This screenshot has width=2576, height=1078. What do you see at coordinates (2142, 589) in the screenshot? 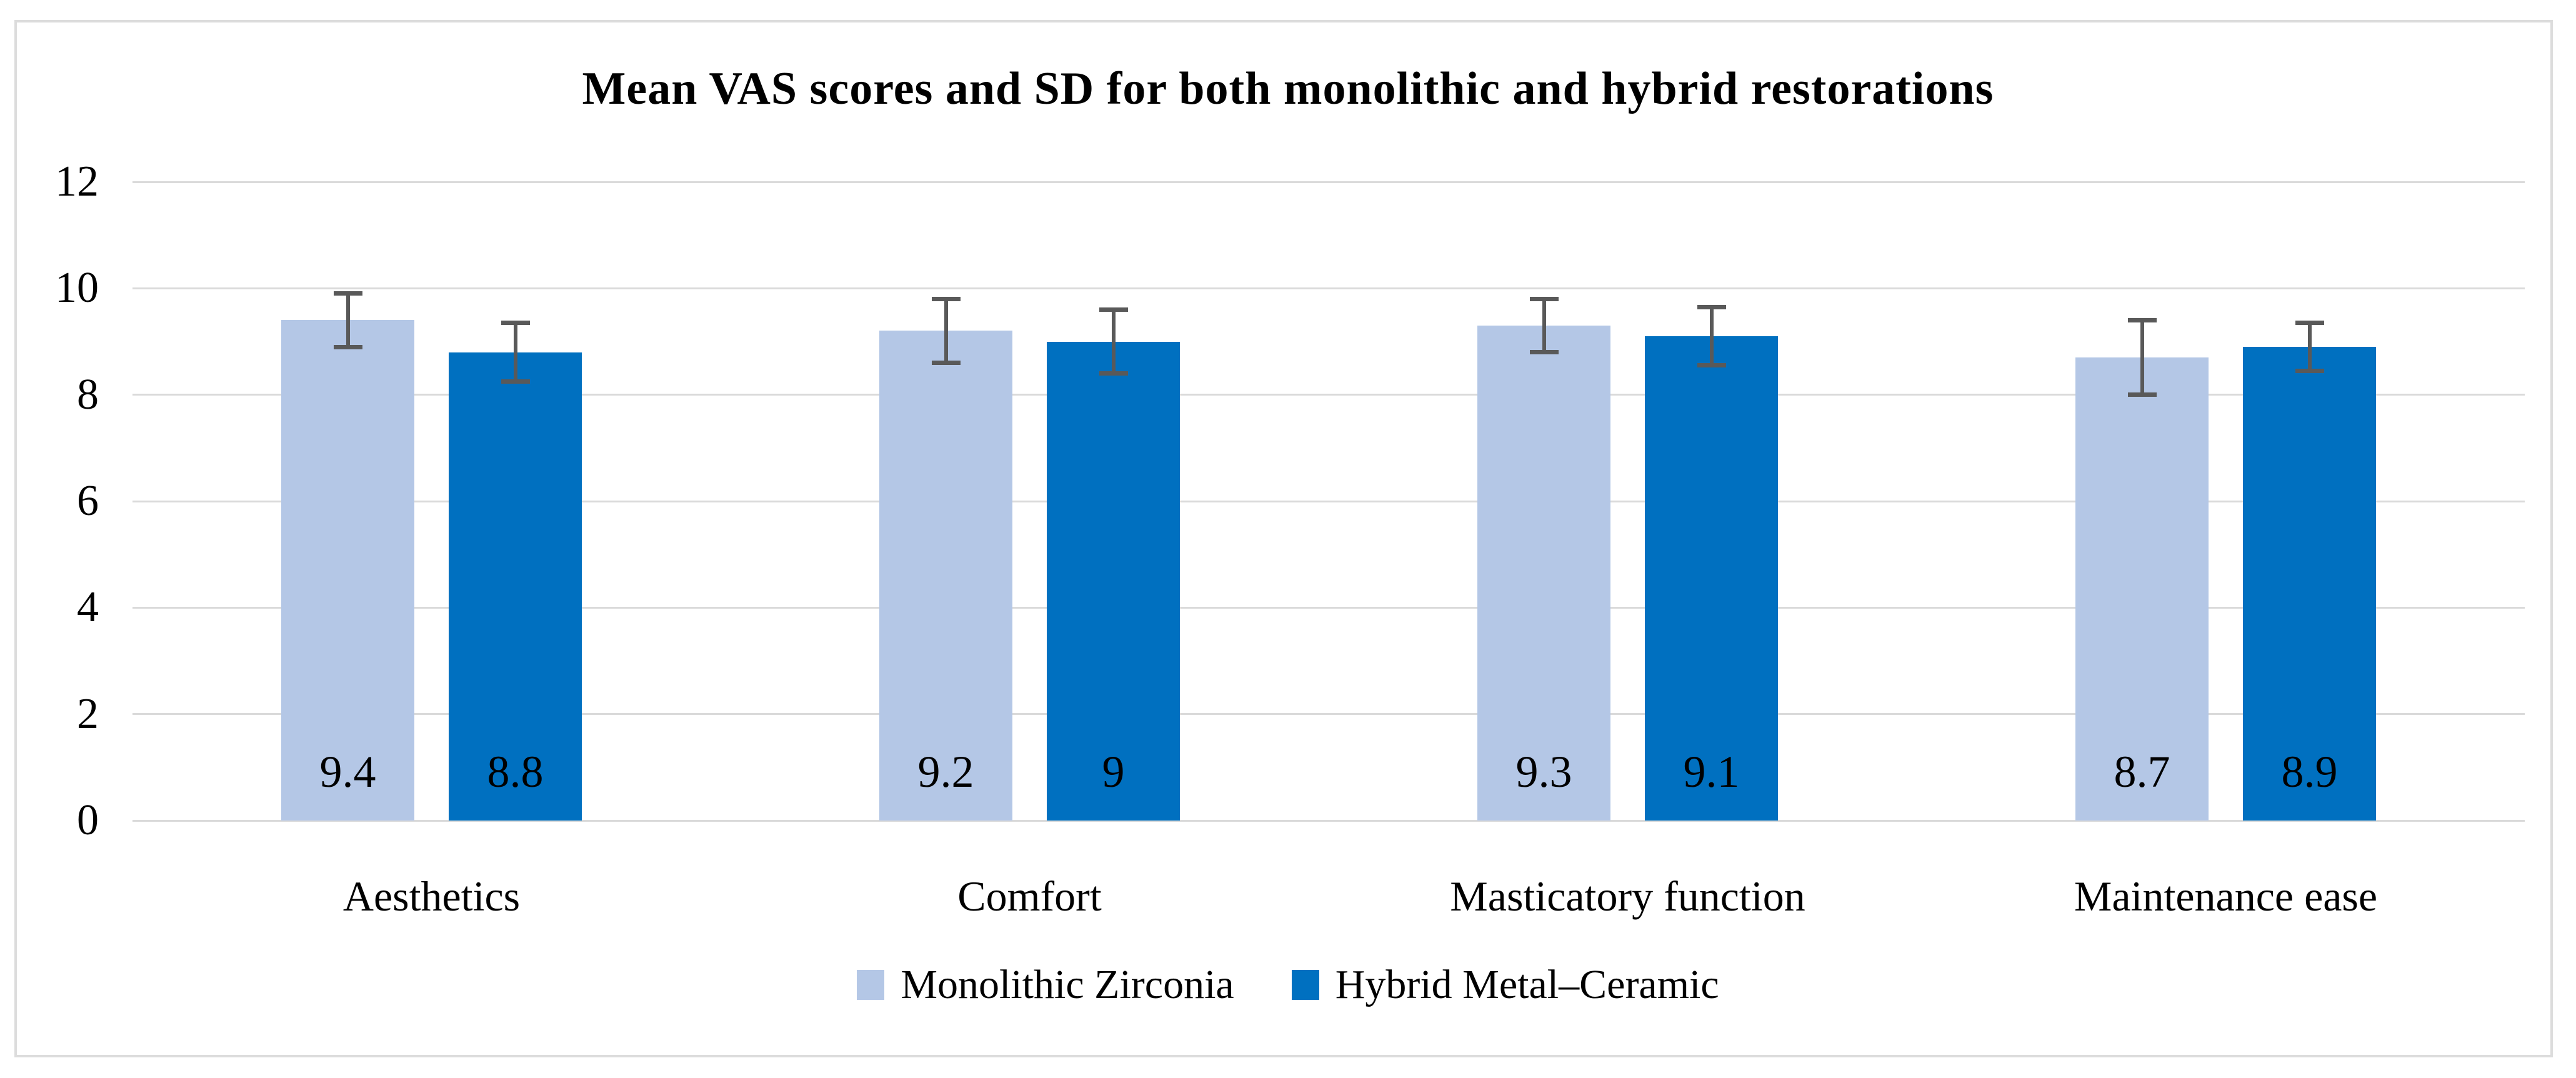
I see `bar-monolithic-zirconia-maintenance-ease: 8.7` at bounding box center [2142, 589].